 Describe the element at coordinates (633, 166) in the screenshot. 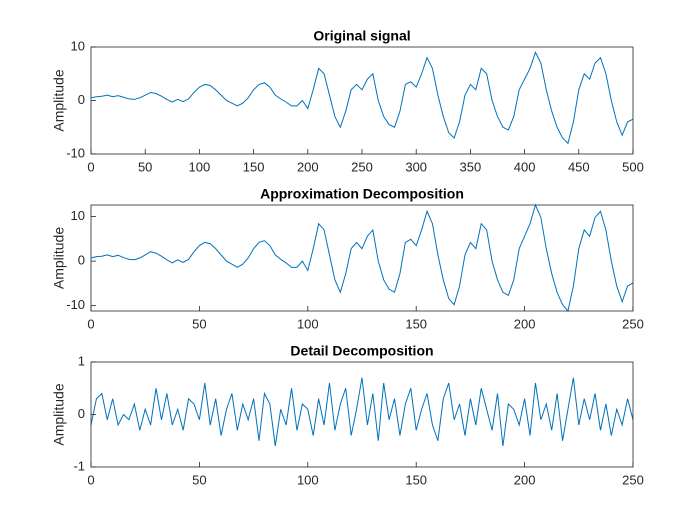

I see `x-tick-label: 500` at that location.